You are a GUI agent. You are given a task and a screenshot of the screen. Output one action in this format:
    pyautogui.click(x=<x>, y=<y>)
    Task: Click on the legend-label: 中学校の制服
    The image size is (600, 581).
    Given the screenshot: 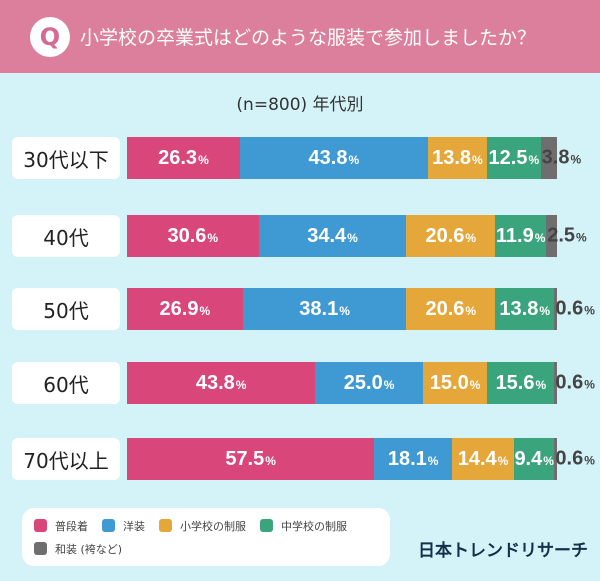 What is the action you would take?
    pyautogui.click(x=314, y=526)
    